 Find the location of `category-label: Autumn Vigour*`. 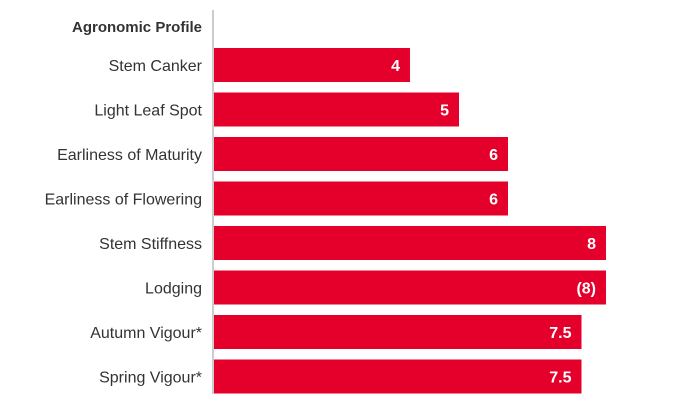

category-label: Autumn Vigour* is located at coordinates (146, 333).